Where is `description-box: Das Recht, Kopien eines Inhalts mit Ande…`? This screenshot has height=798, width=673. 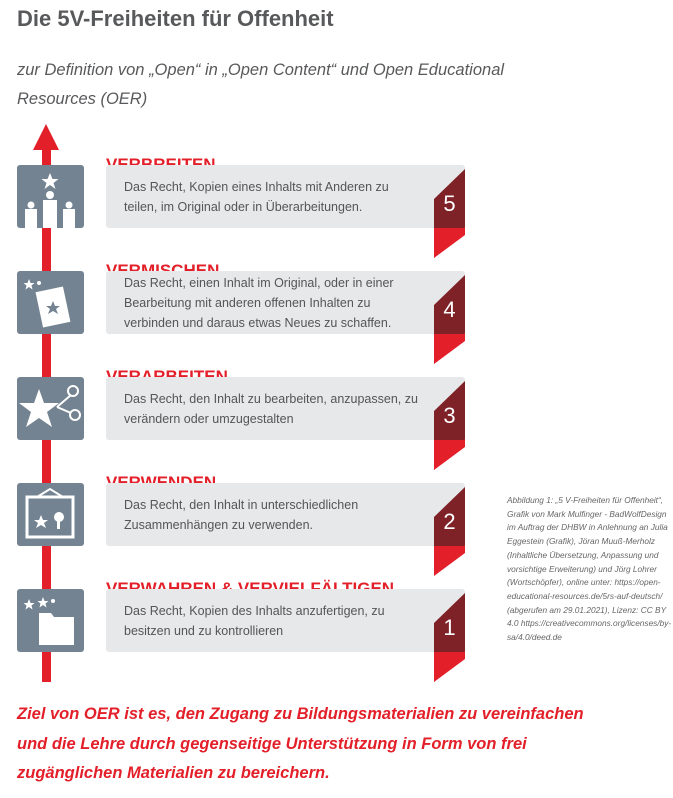
description-box: Das Recht, Kopien eines Inhalts mit Ande… is located at coordinates (285, 196).